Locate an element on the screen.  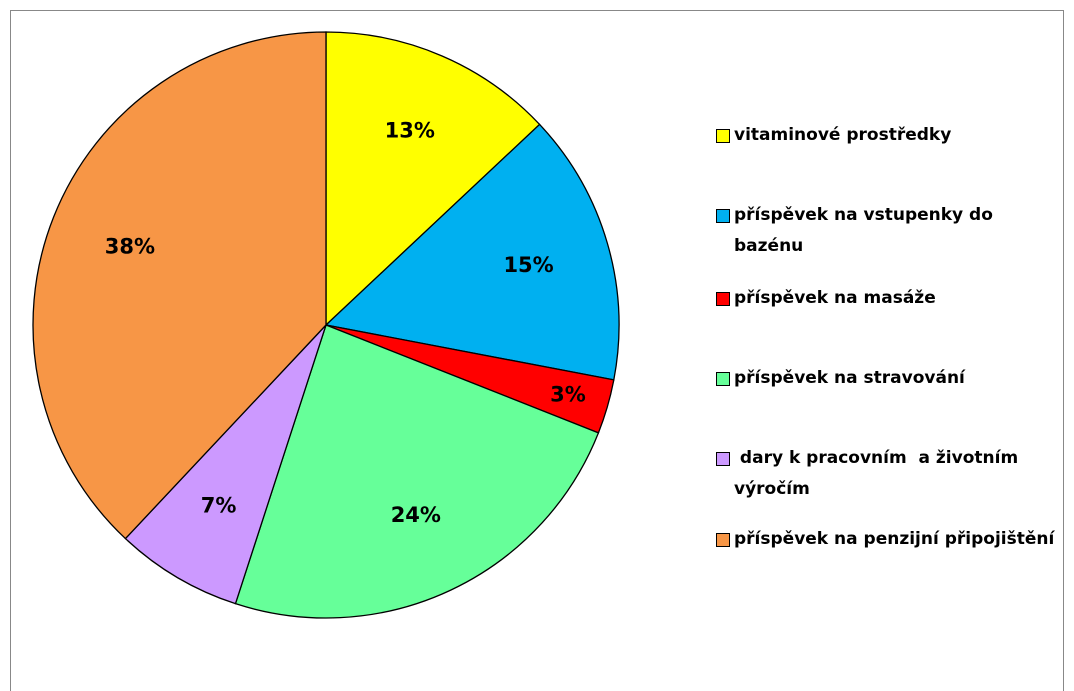
legend-item: příspěvek na masáže is located at coordinates (826, 298).